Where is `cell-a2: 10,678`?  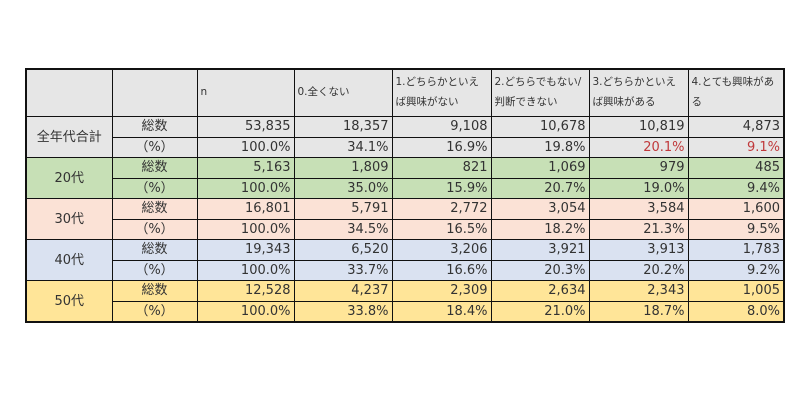
cell-a2: 10,678 is located at coordinates (540, 127).